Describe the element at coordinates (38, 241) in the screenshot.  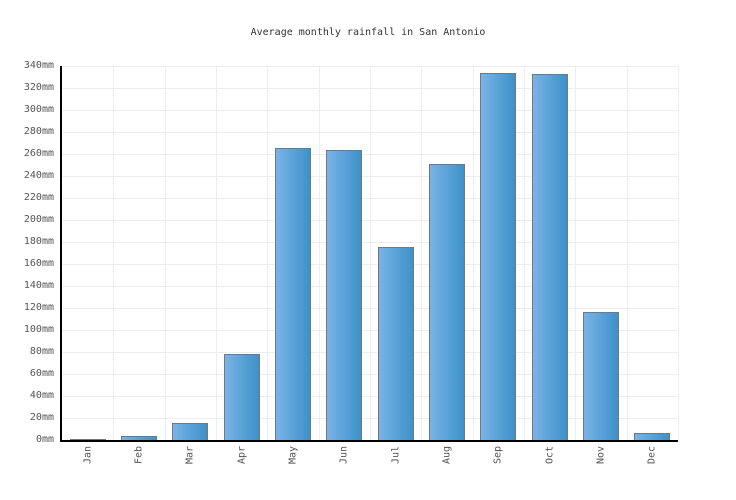
I see `y-tick-label: 180mm` at that location.